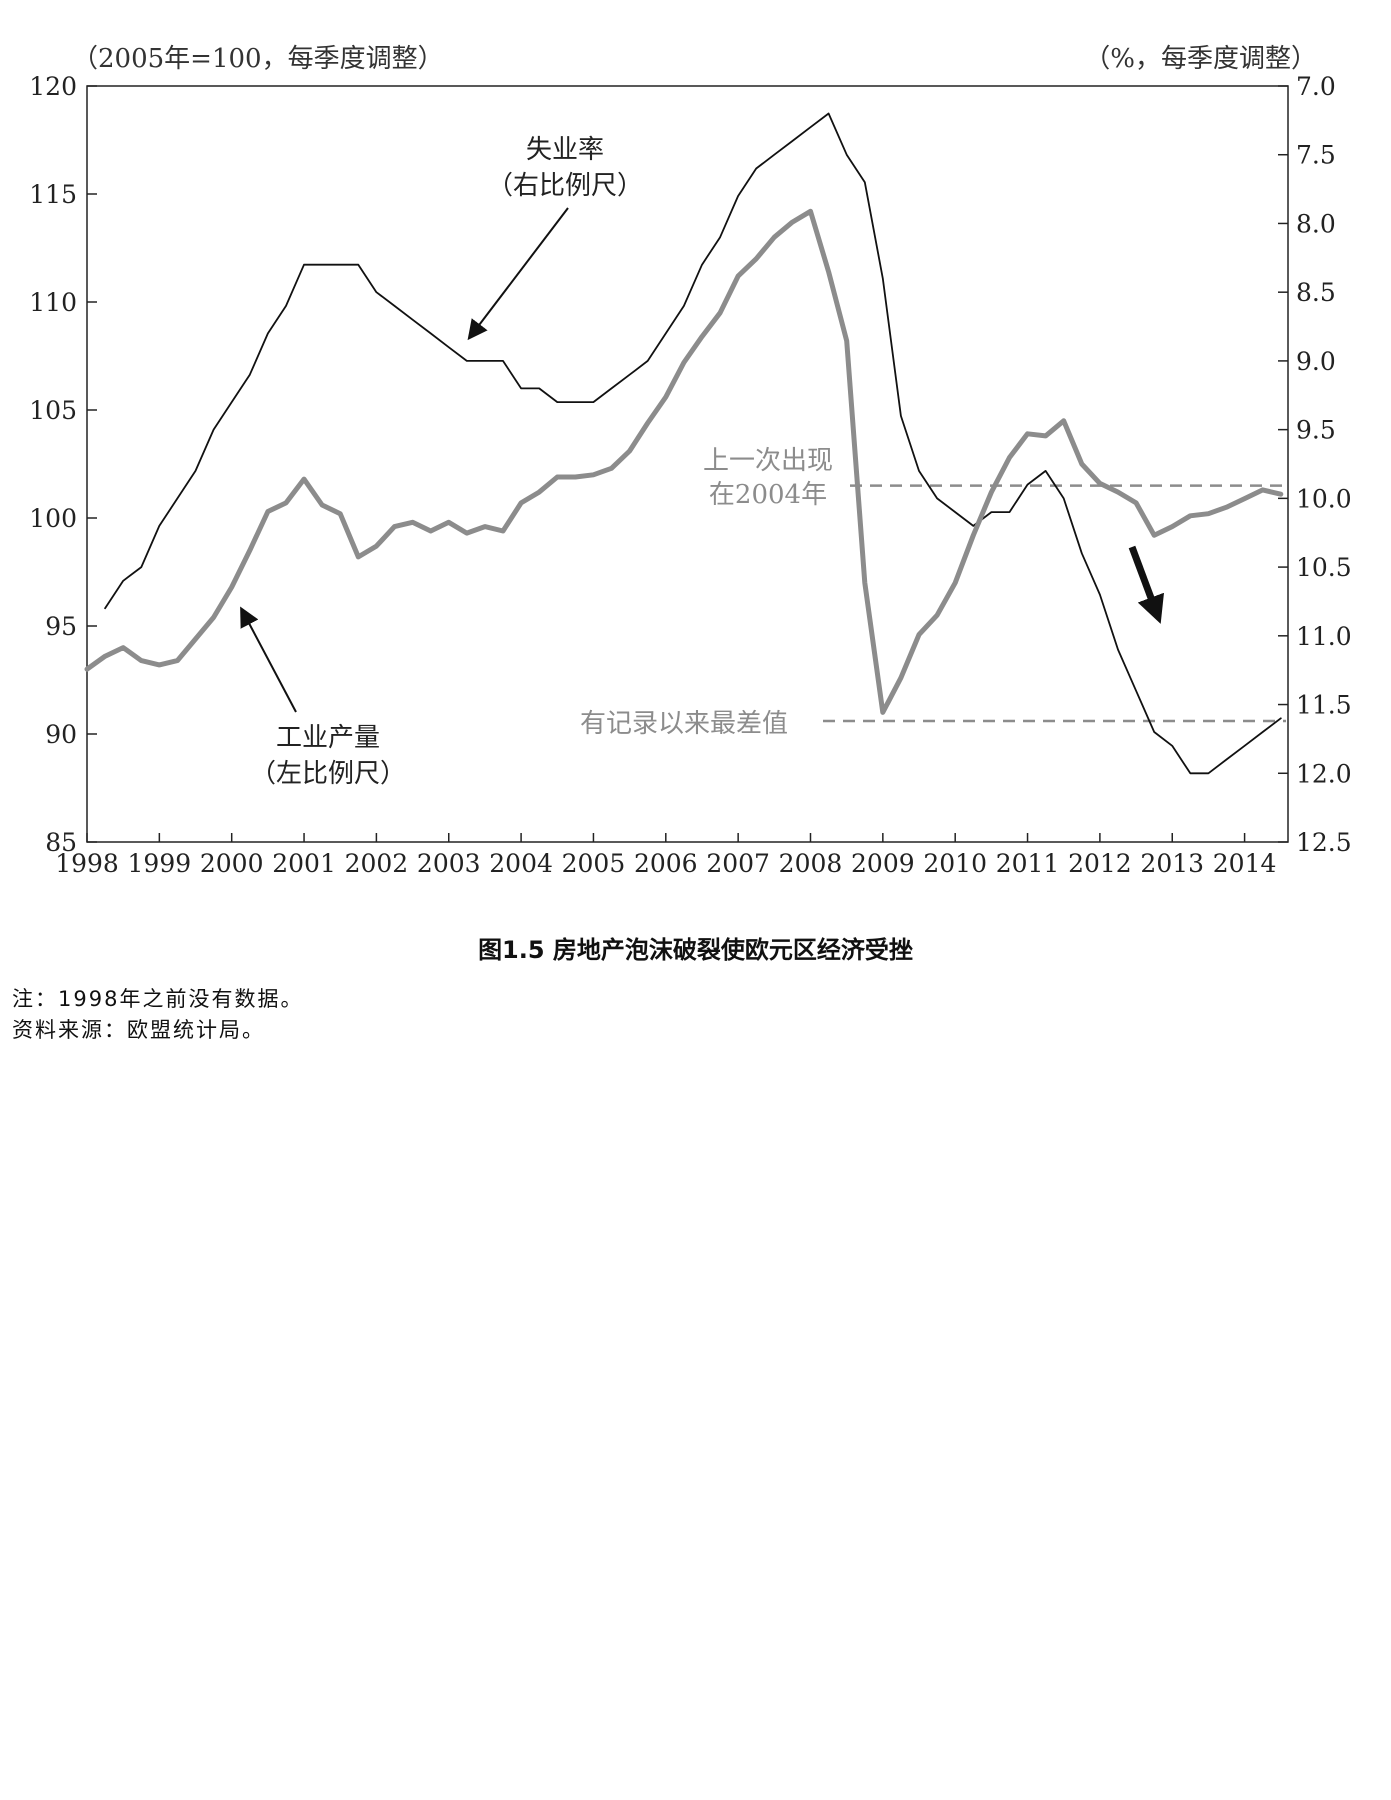 The height and width of the screenshot is (1800, 1391). Describe the element at coordinates (61, 734) in the screenshot. I see `left-y-tick-label: 90` at that location.